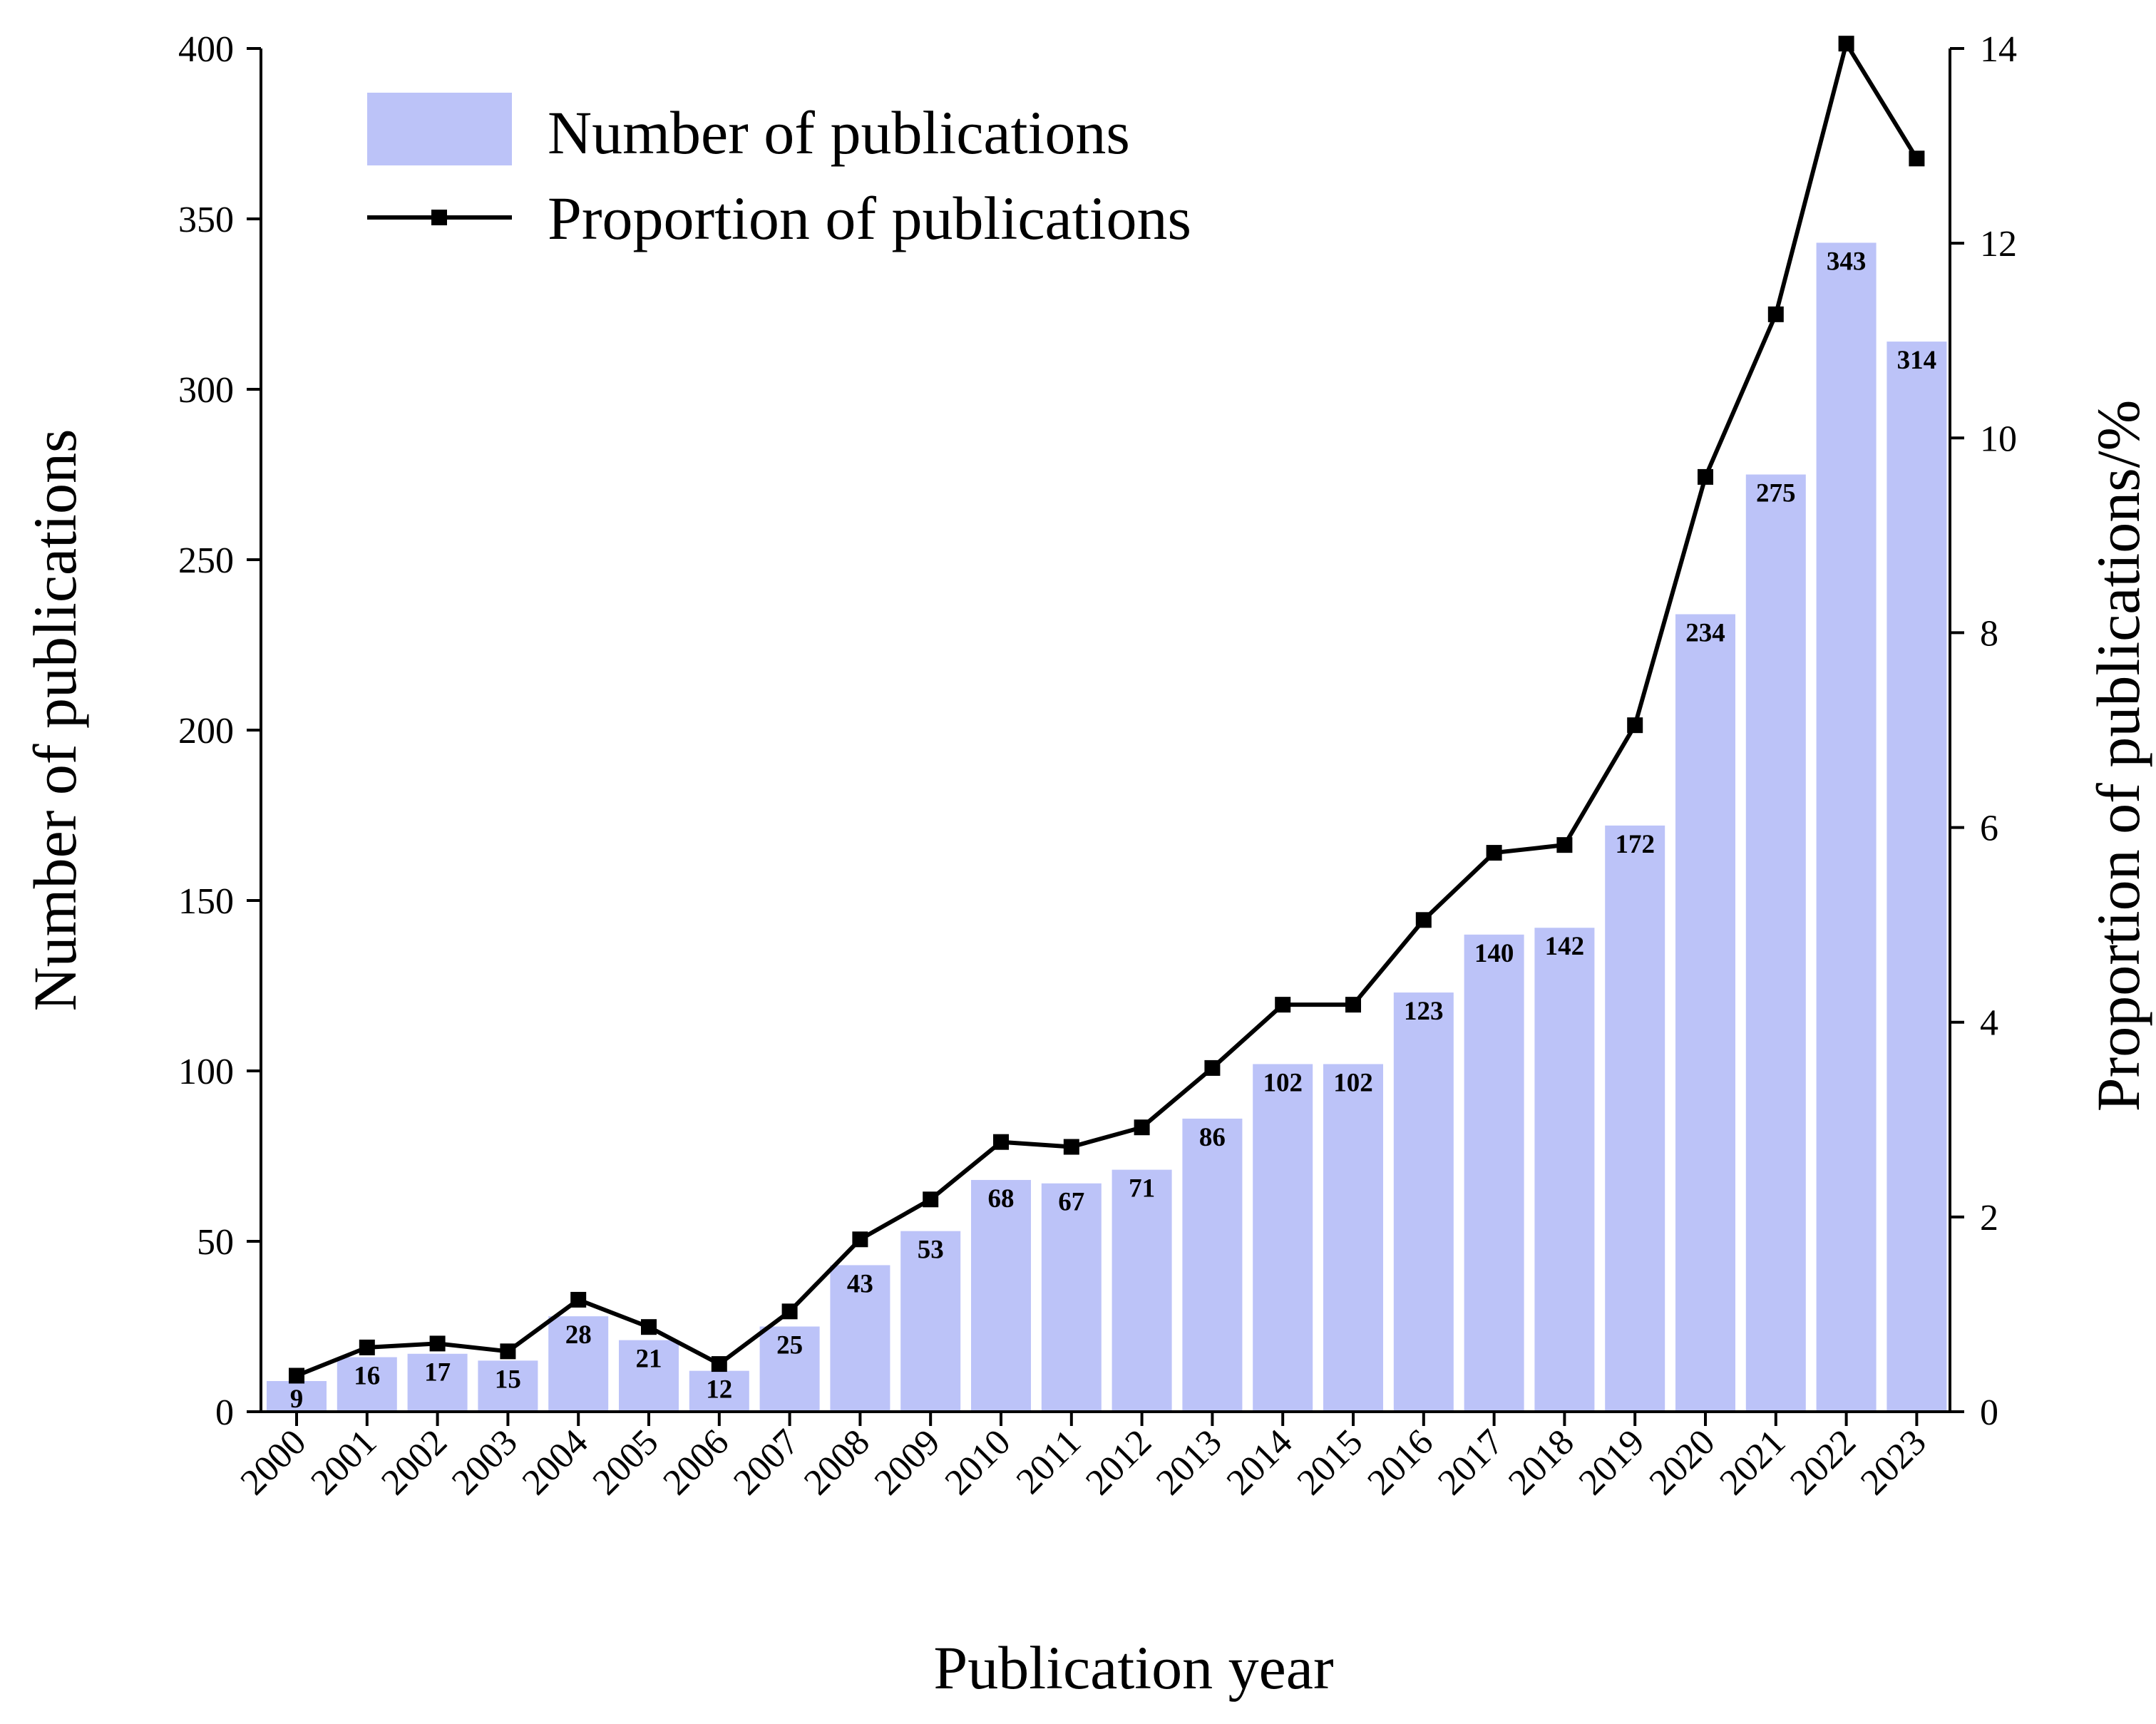 Image resolution: width=2156 pixels, height=1724 pixels. What do you see at coordinates (1330, 1462) in the screenshot?
I see `x-tick-label-2015: 2015` at bounding box center [1330, 1462].